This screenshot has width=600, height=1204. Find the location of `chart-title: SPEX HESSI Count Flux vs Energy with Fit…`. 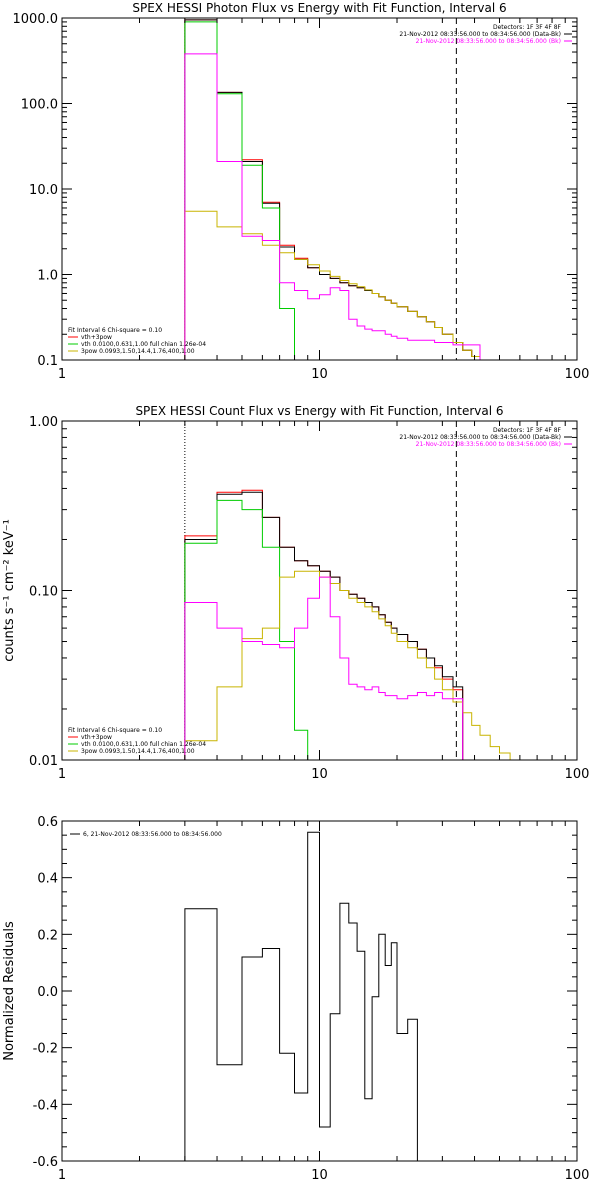

chart-title: SPEX HESSI Count Flux vs Energy with Fit… is located at coordinates (319, 411).